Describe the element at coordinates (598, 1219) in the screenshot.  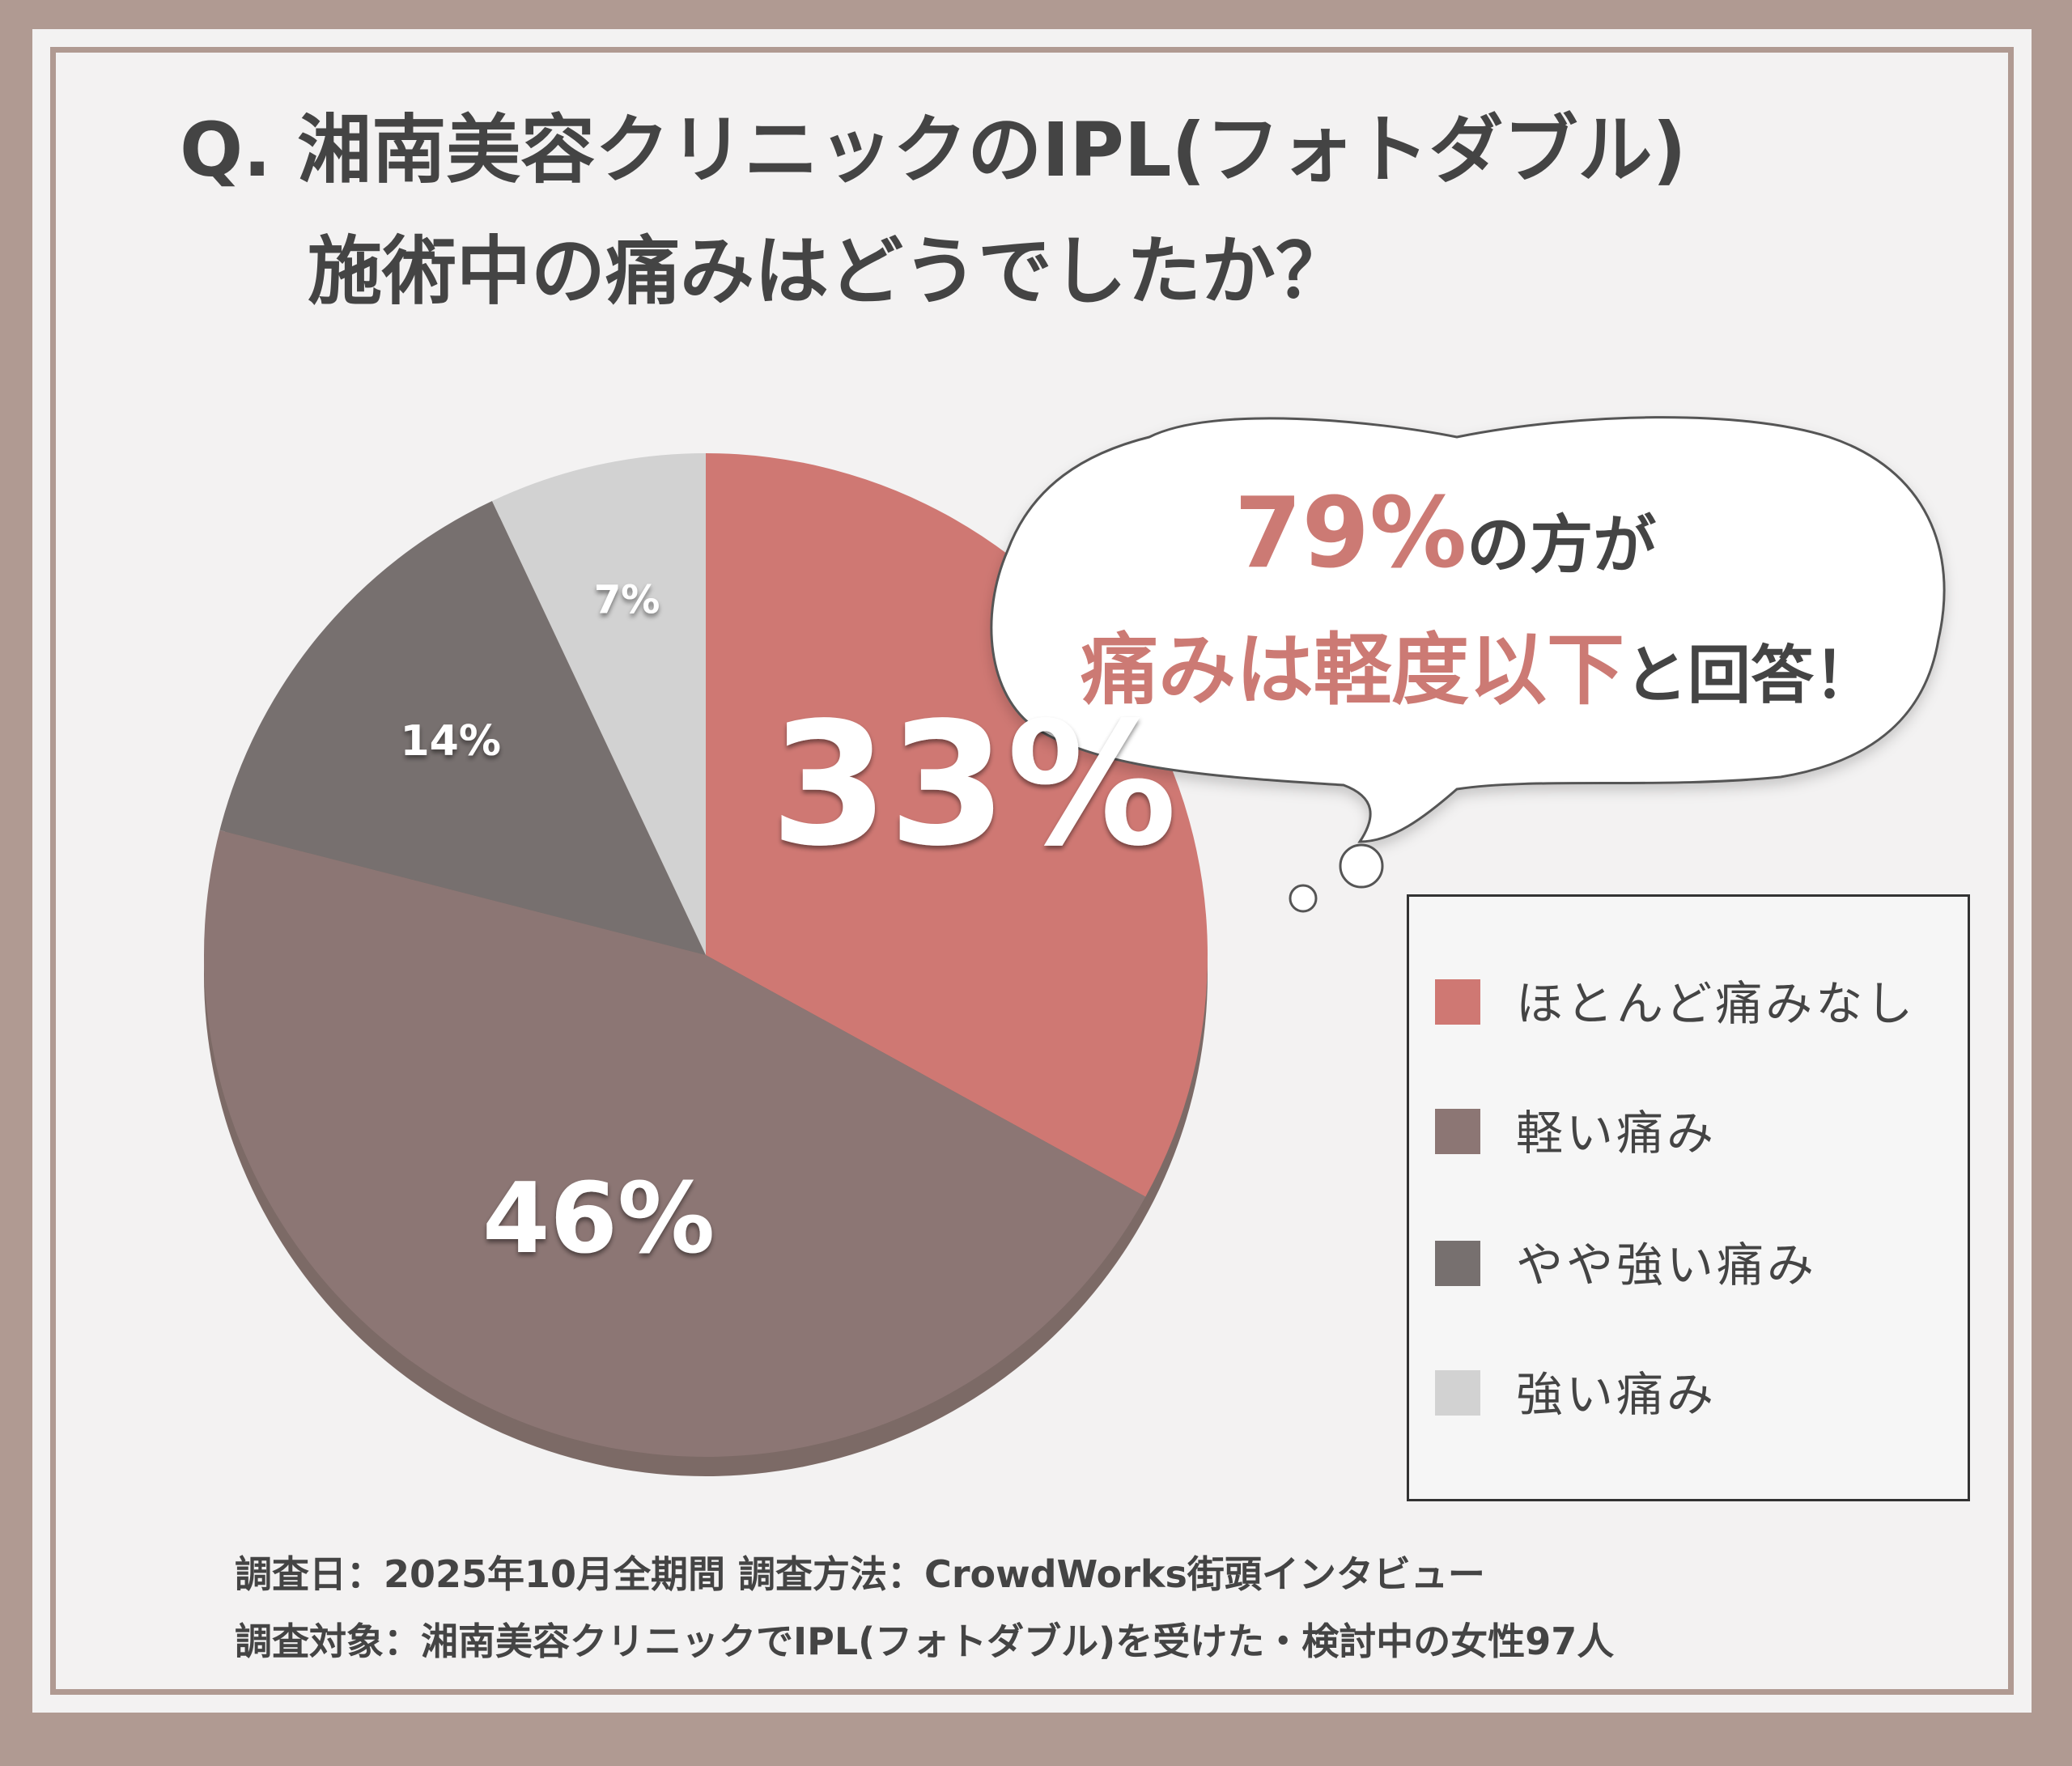
I see `pie-label-mild: 46%` at that location.